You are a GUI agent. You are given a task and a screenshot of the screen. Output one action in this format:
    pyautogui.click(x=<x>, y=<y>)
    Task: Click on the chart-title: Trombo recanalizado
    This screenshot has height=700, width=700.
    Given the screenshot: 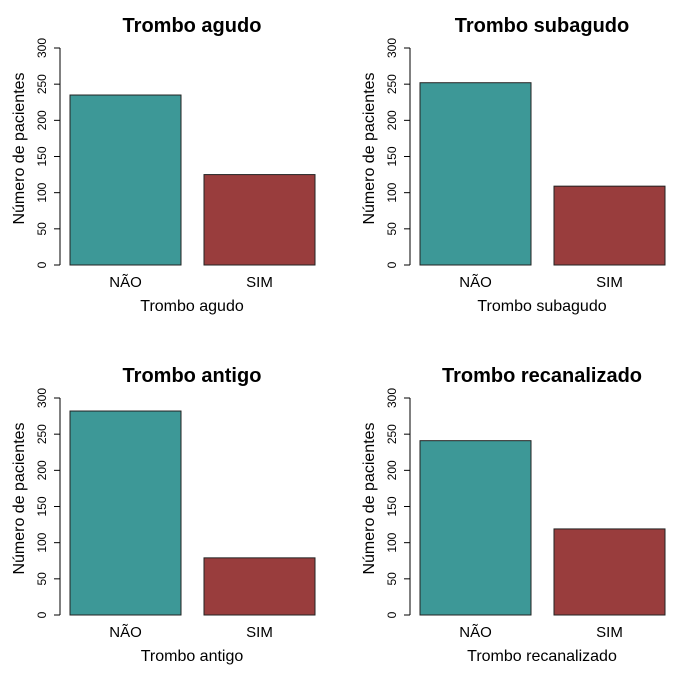 What is the action you would take?
    pyautogui.click(x=542, y=376)
    